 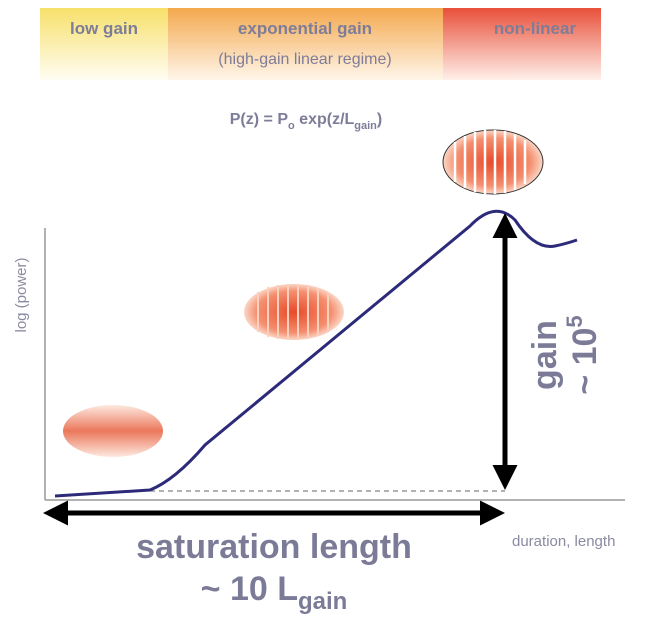 I want to click on gain-exponent: 5, so click(x=574, y=321).